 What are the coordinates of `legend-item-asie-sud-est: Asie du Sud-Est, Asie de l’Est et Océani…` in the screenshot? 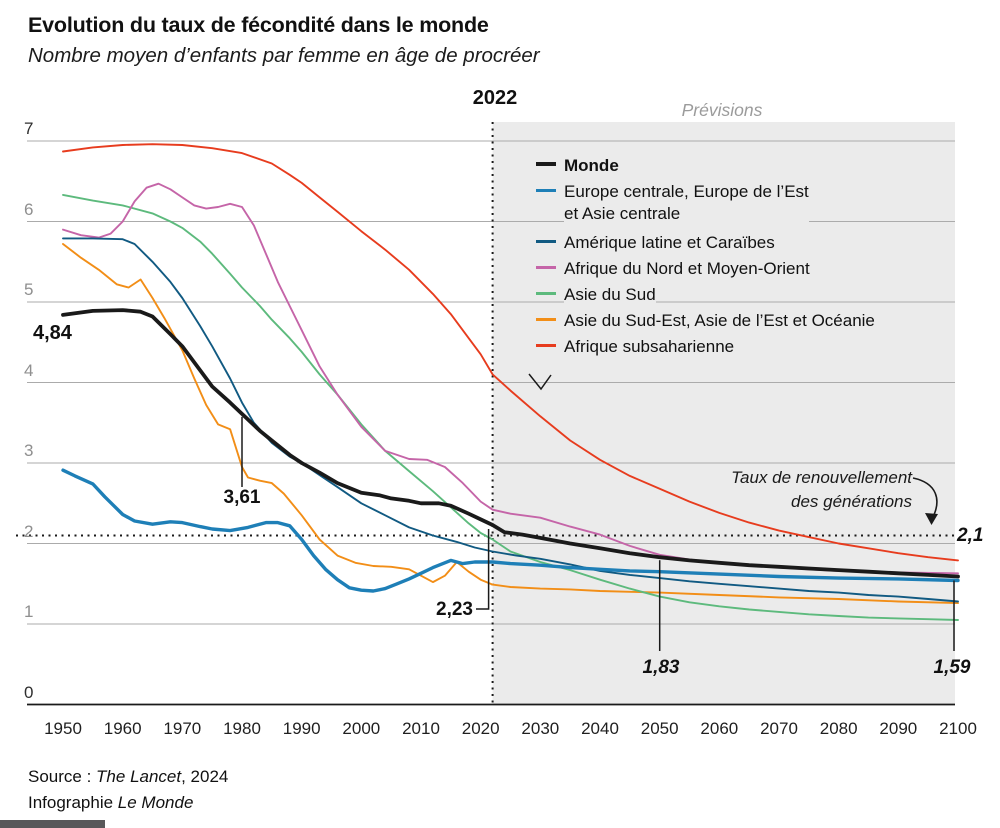 It's located at (705, 320).